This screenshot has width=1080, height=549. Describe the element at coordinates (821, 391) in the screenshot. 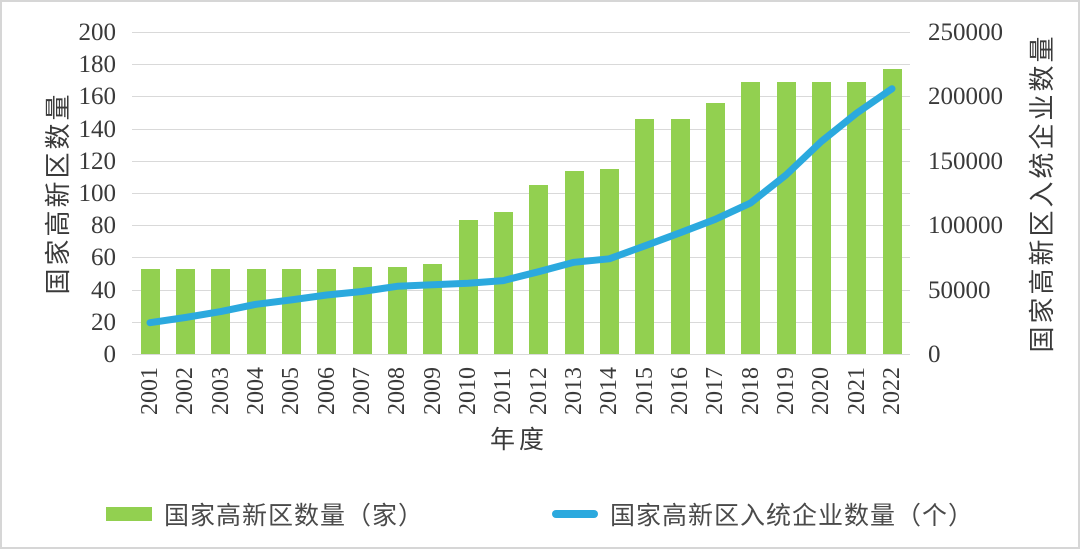

I see `x-axis-tick-label: 2020` at that location.